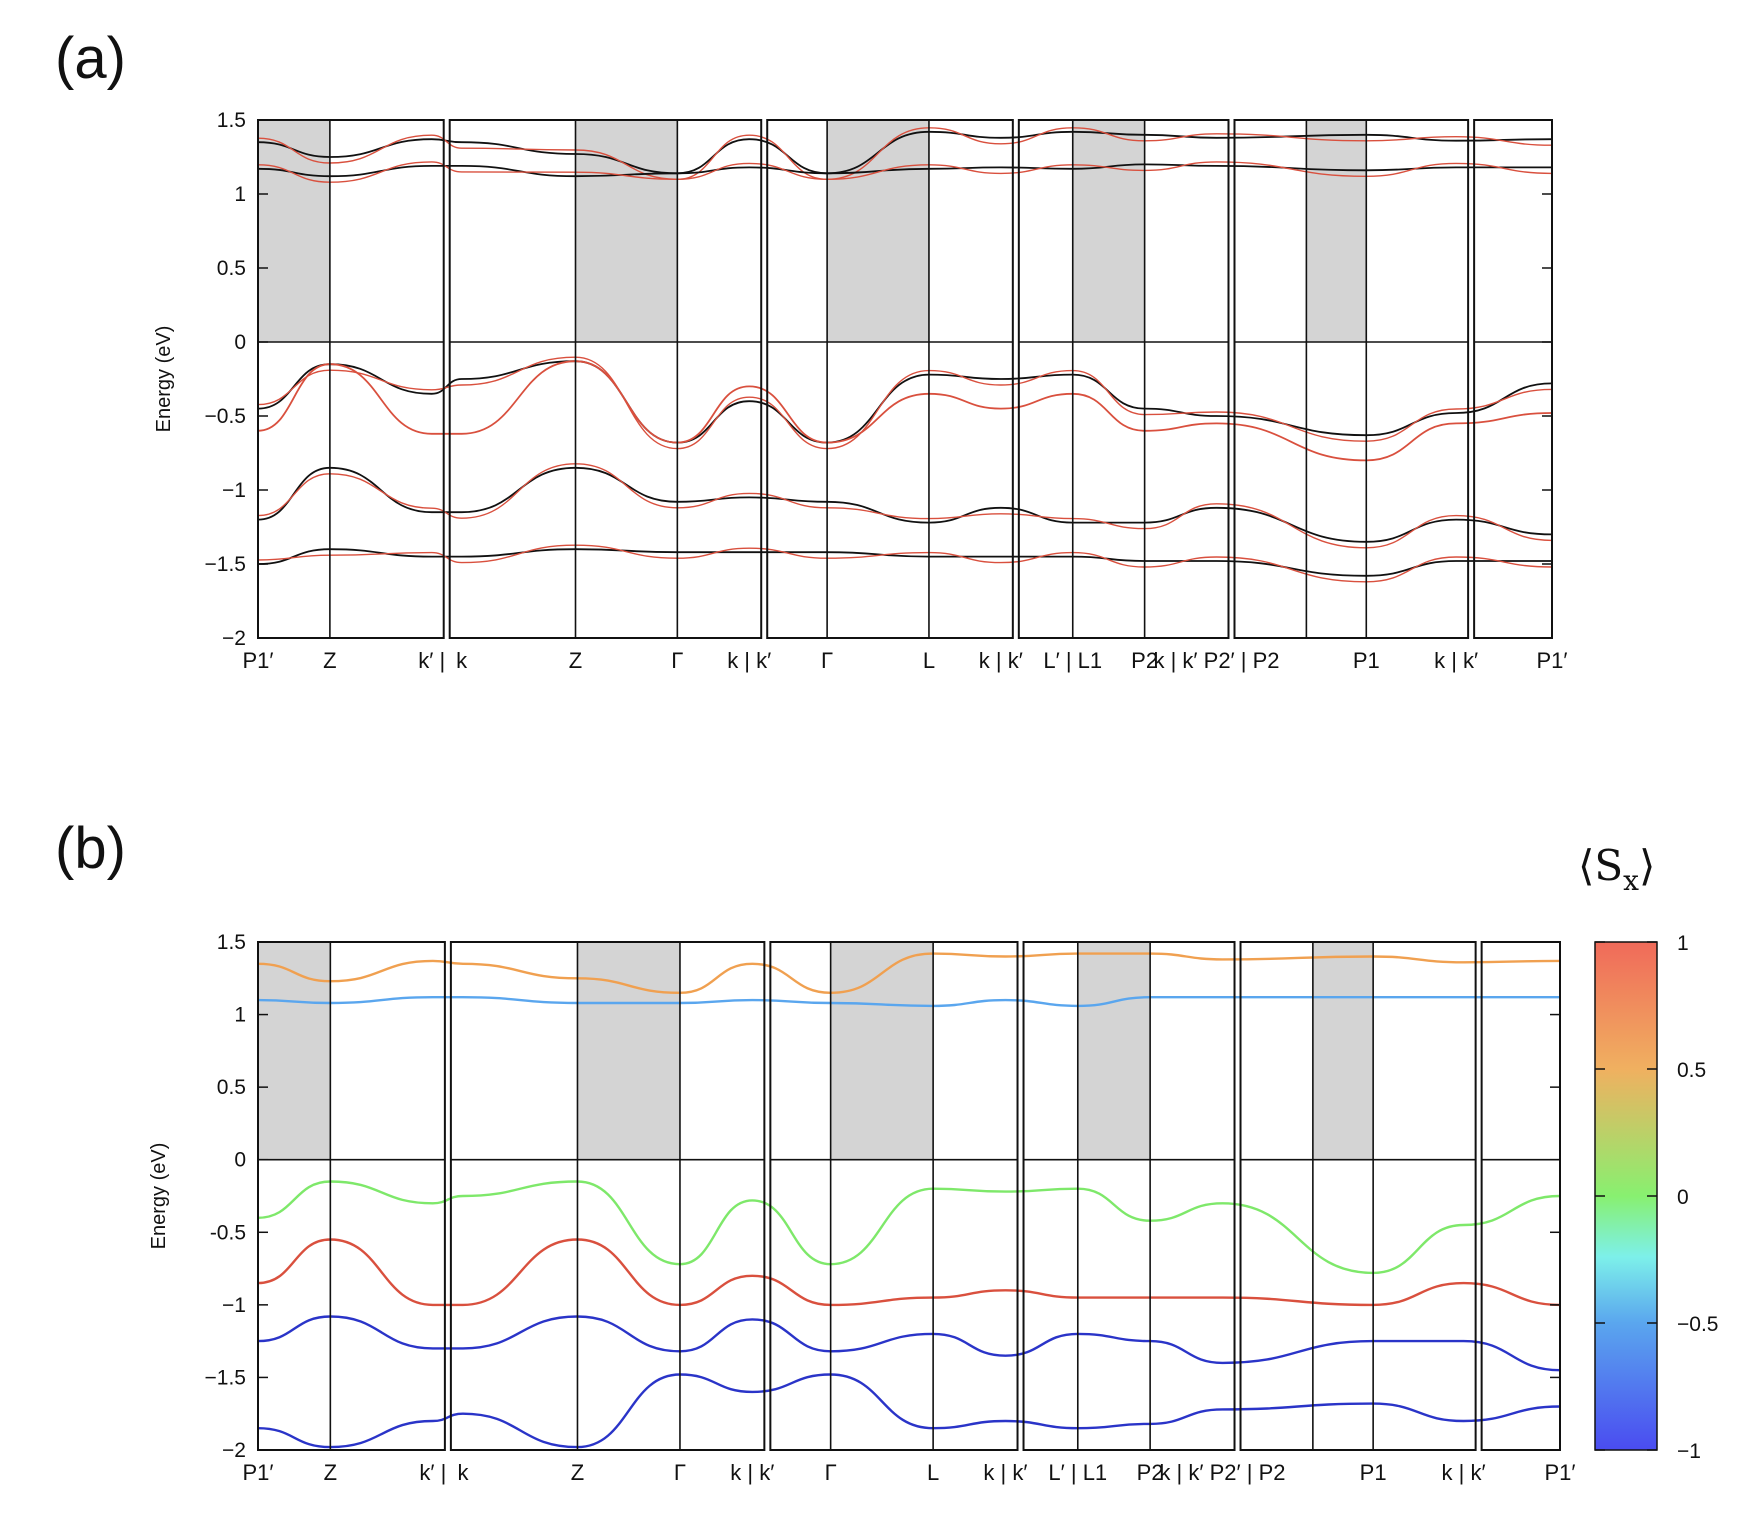  I want to click on colorbar-tick-label: 1, so click(1683, 943).